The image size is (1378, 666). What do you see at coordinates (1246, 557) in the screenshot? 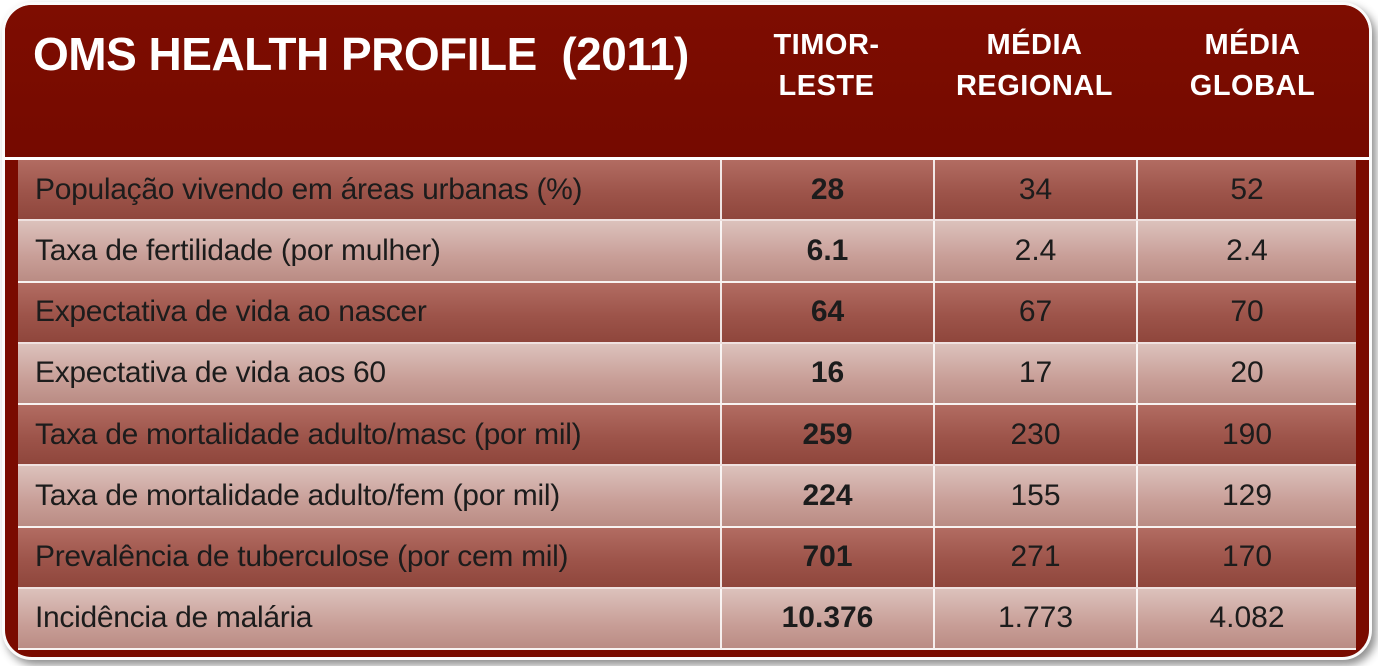
I see `row-value-media-global: 170` at bounding box center [1246, 557].